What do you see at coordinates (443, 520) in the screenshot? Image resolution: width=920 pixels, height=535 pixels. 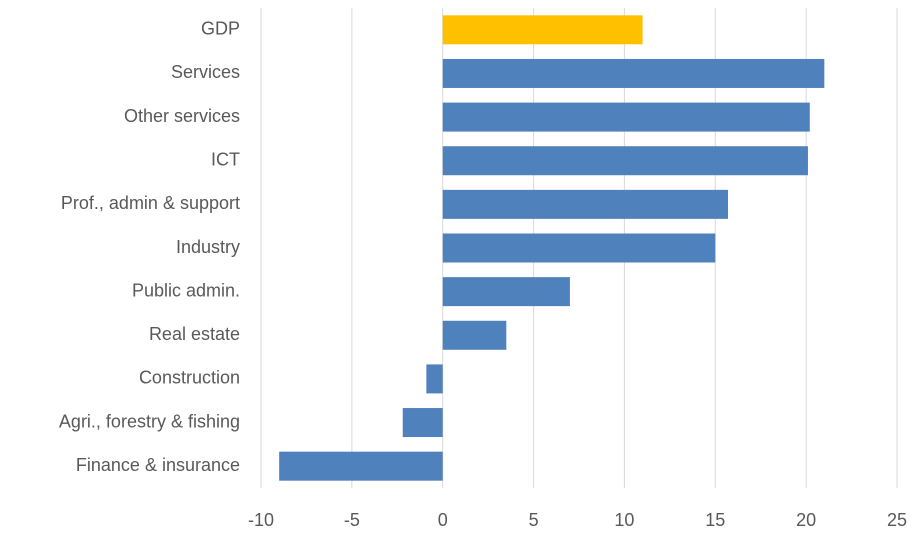 I see `x-tick-label: 0` at bounding box center [443, 520].